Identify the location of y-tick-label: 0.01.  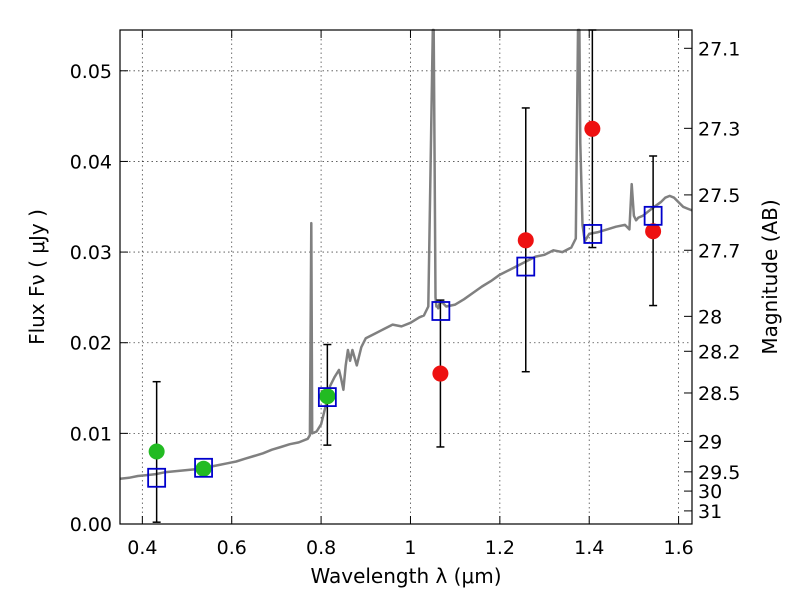
(91, 434).